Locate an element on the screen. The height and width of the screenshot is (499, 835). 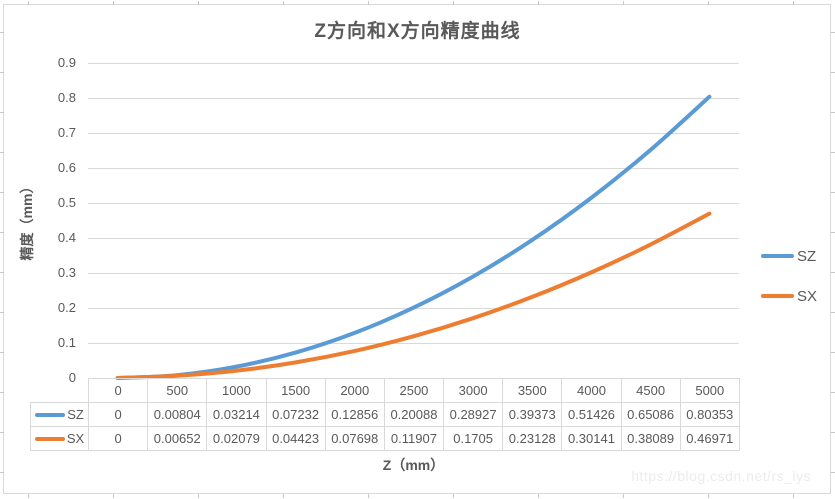
series-key-sz: SZ is located at coordinates (59, 414).